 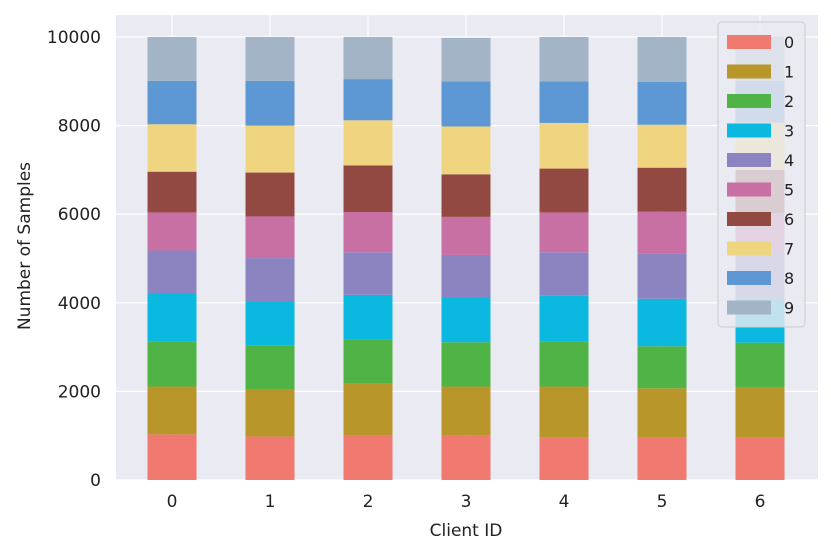 What do you see at coordinates (789, 219) in the screenshot?
I see `legend-label-6: 6` at bounding box center [789, 219].